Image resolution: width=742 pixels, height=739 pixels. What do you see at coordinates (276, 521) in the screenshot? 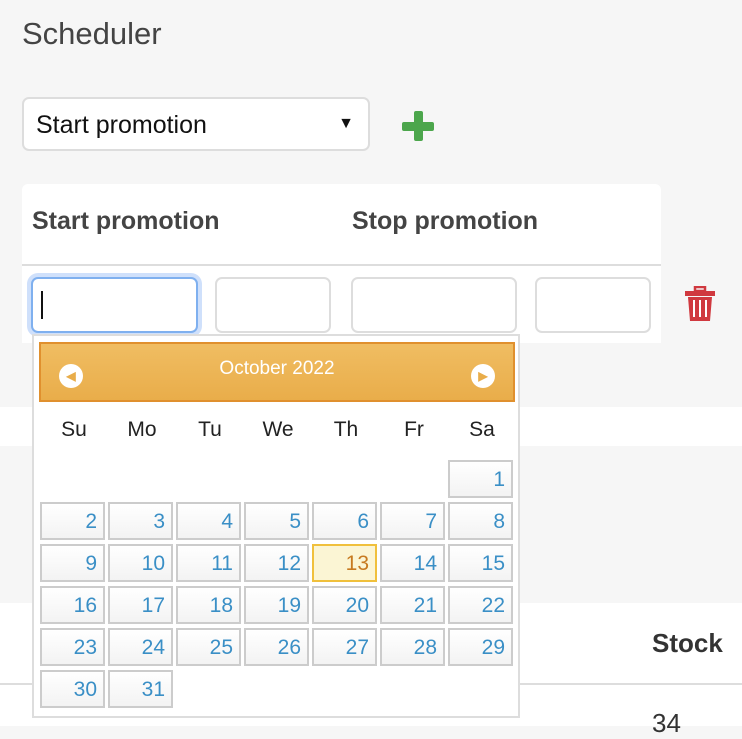
I see `day-cell: 5` at bounding box center [276, 521].